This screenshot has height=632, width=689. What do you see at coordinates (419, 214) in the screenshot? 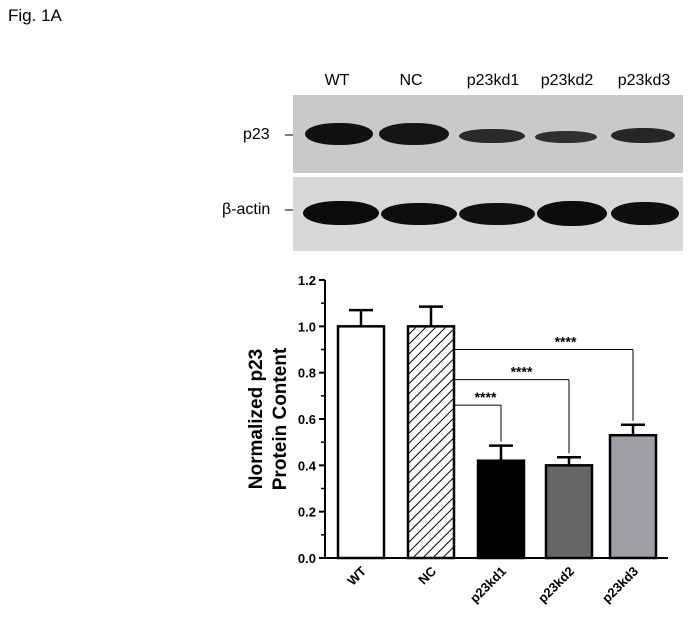
I see `band-actin-nc` at bounding box center [419, 214].